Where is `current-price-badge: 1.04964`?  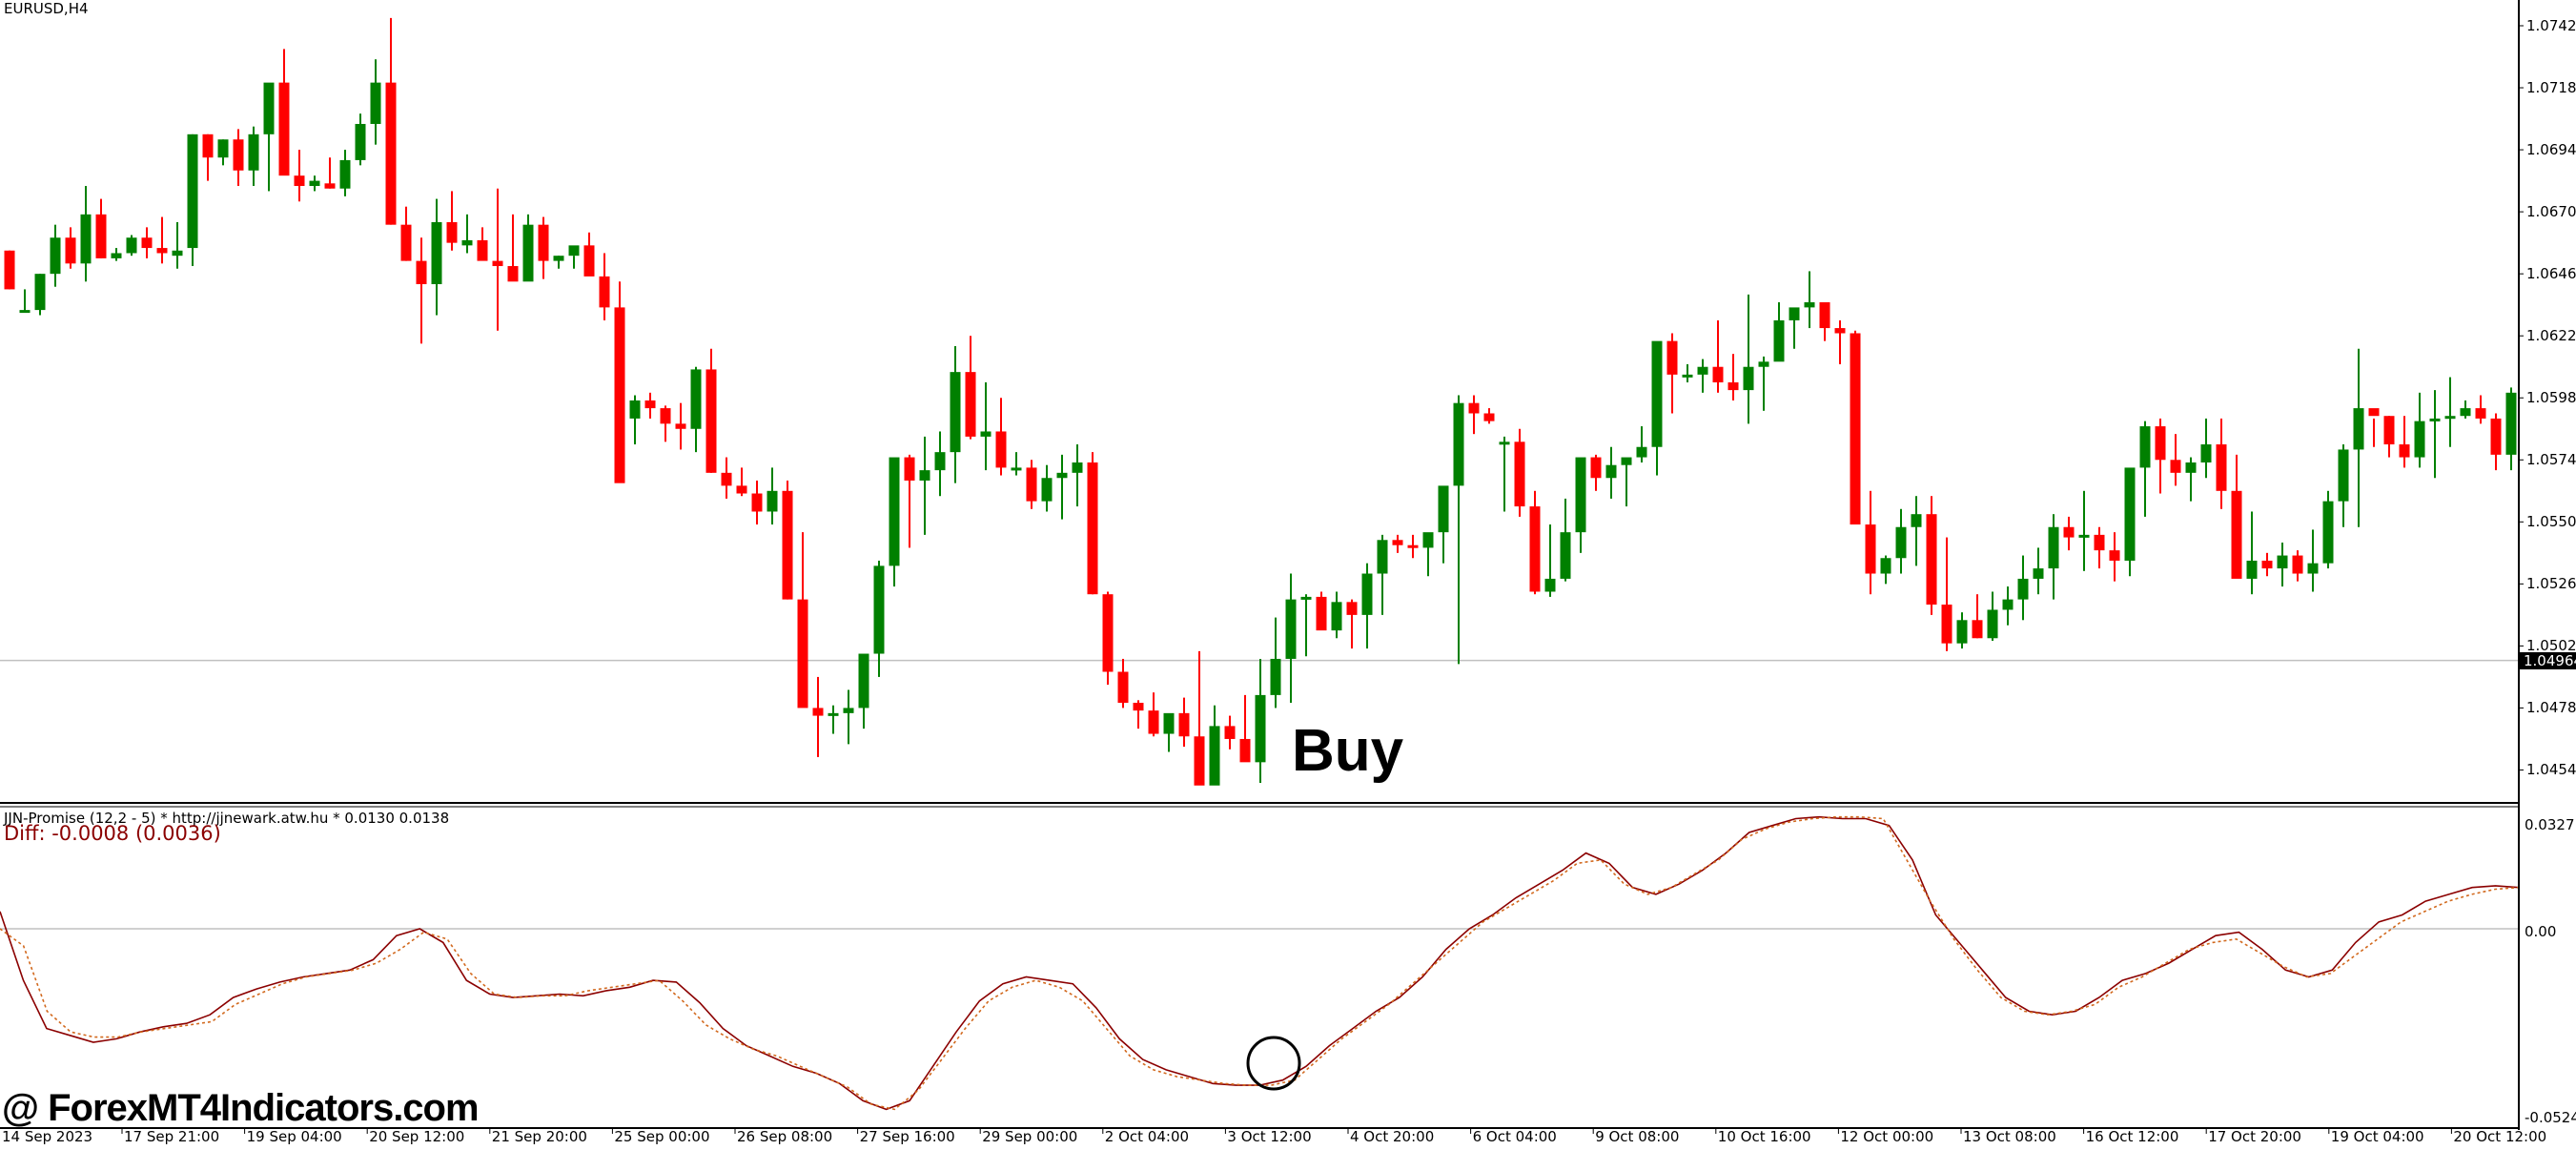
current-price-badge: 1.04964 is located at coordinates (2548, 660).